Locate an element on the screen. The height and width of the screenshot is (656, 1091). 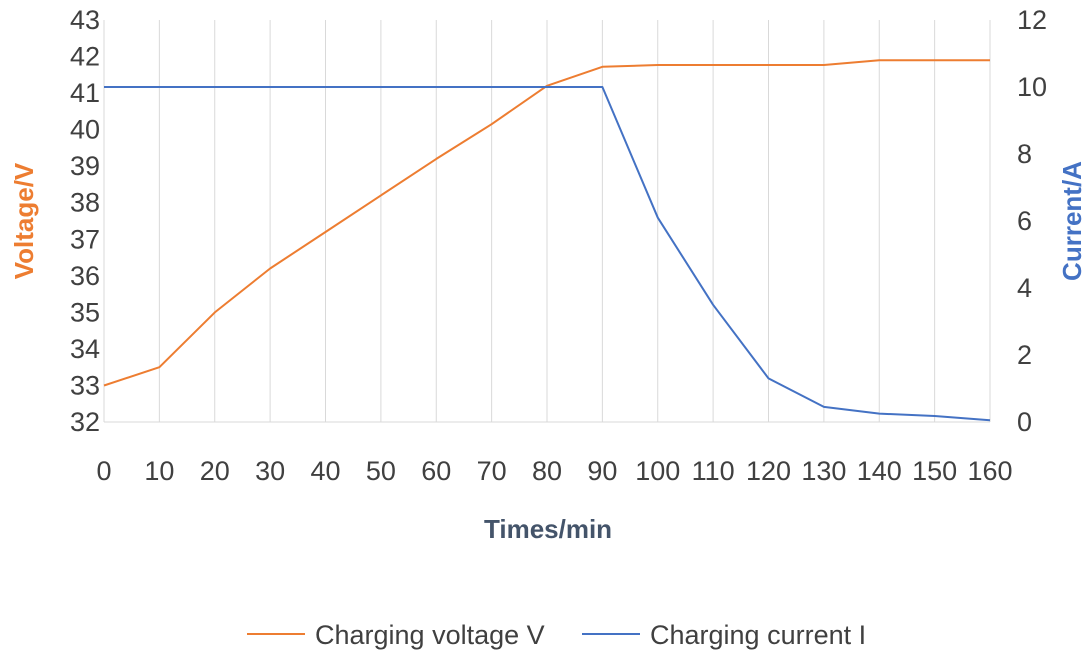
left-tick-label: 37 is located at coordinates (85, 239).